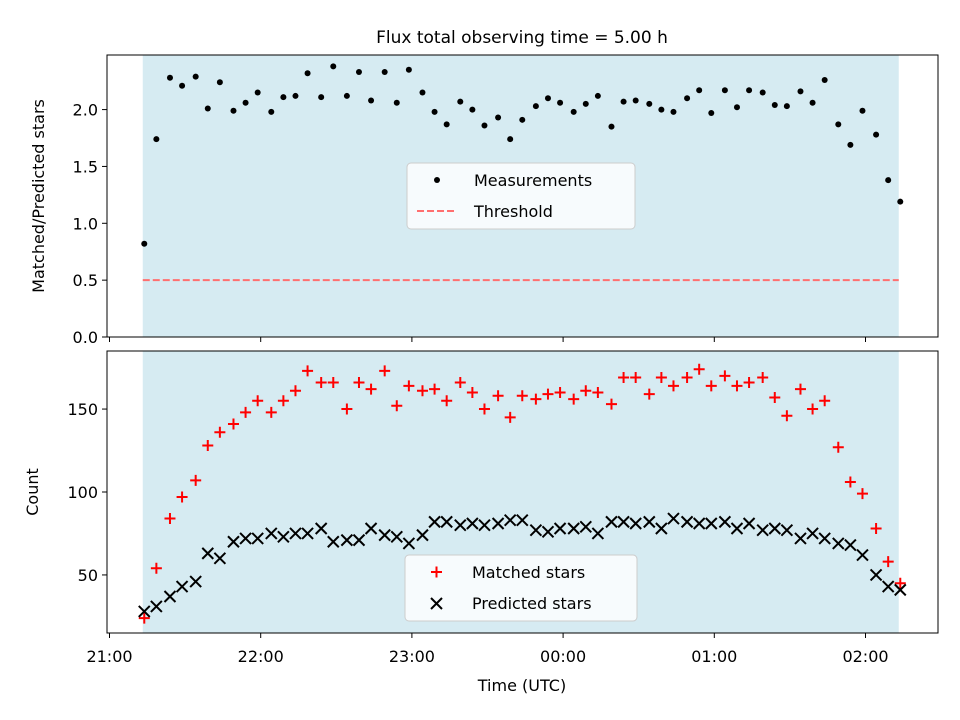 Image resolution: width=960 pixels, height=720 pixels. Describe the element at coordinates (521, 196) in the screenshot. I see `top-legend: Measurements Threshold` at that location.